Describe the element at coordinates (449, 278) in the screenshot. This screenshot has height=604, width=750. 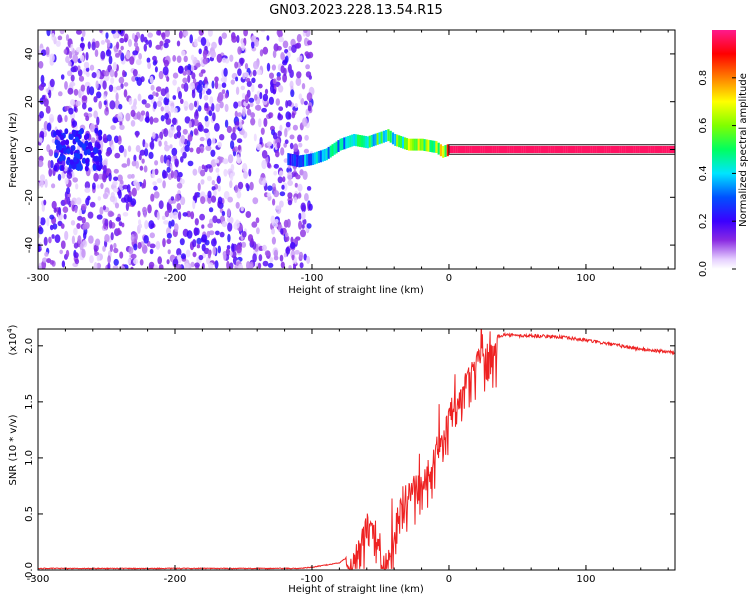
I see `x-tick-label: 0` at that location.